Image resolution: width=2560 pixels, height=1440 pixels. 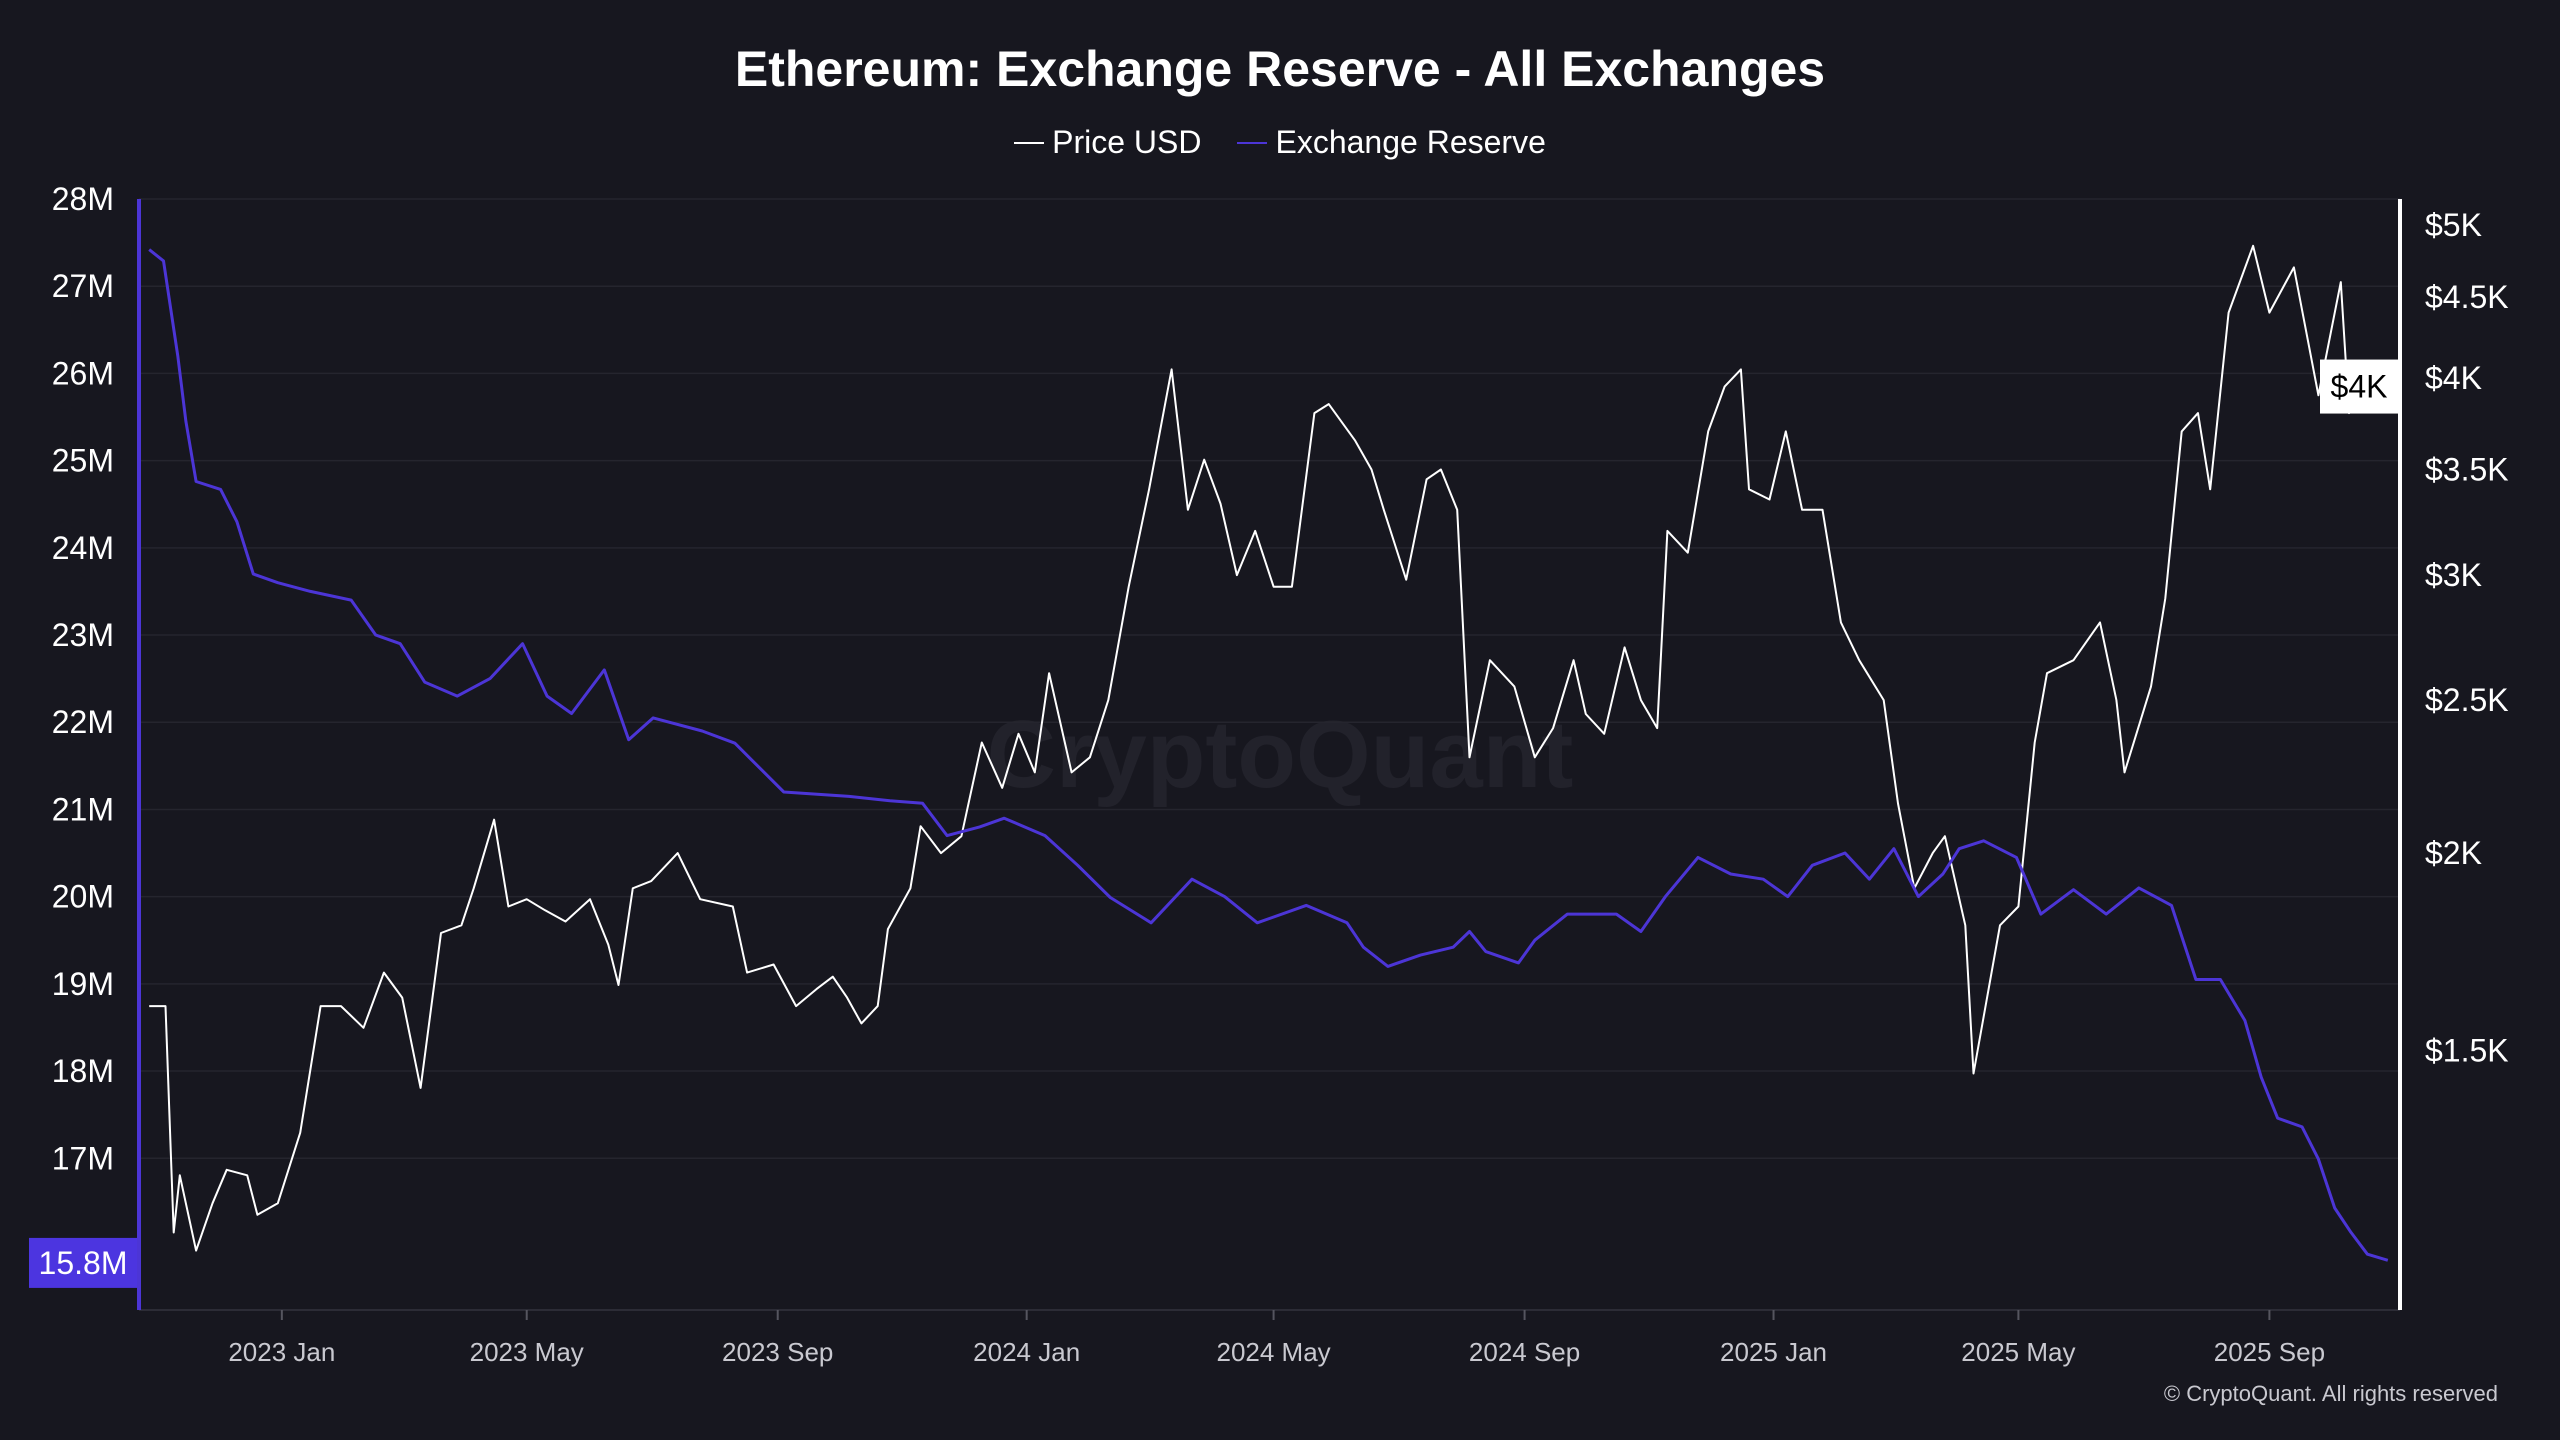 What do you see at coordinates (1127, 142) in the screenshot?
I see `legend-label-price: Price USD` at bounding box center [1127, 142].